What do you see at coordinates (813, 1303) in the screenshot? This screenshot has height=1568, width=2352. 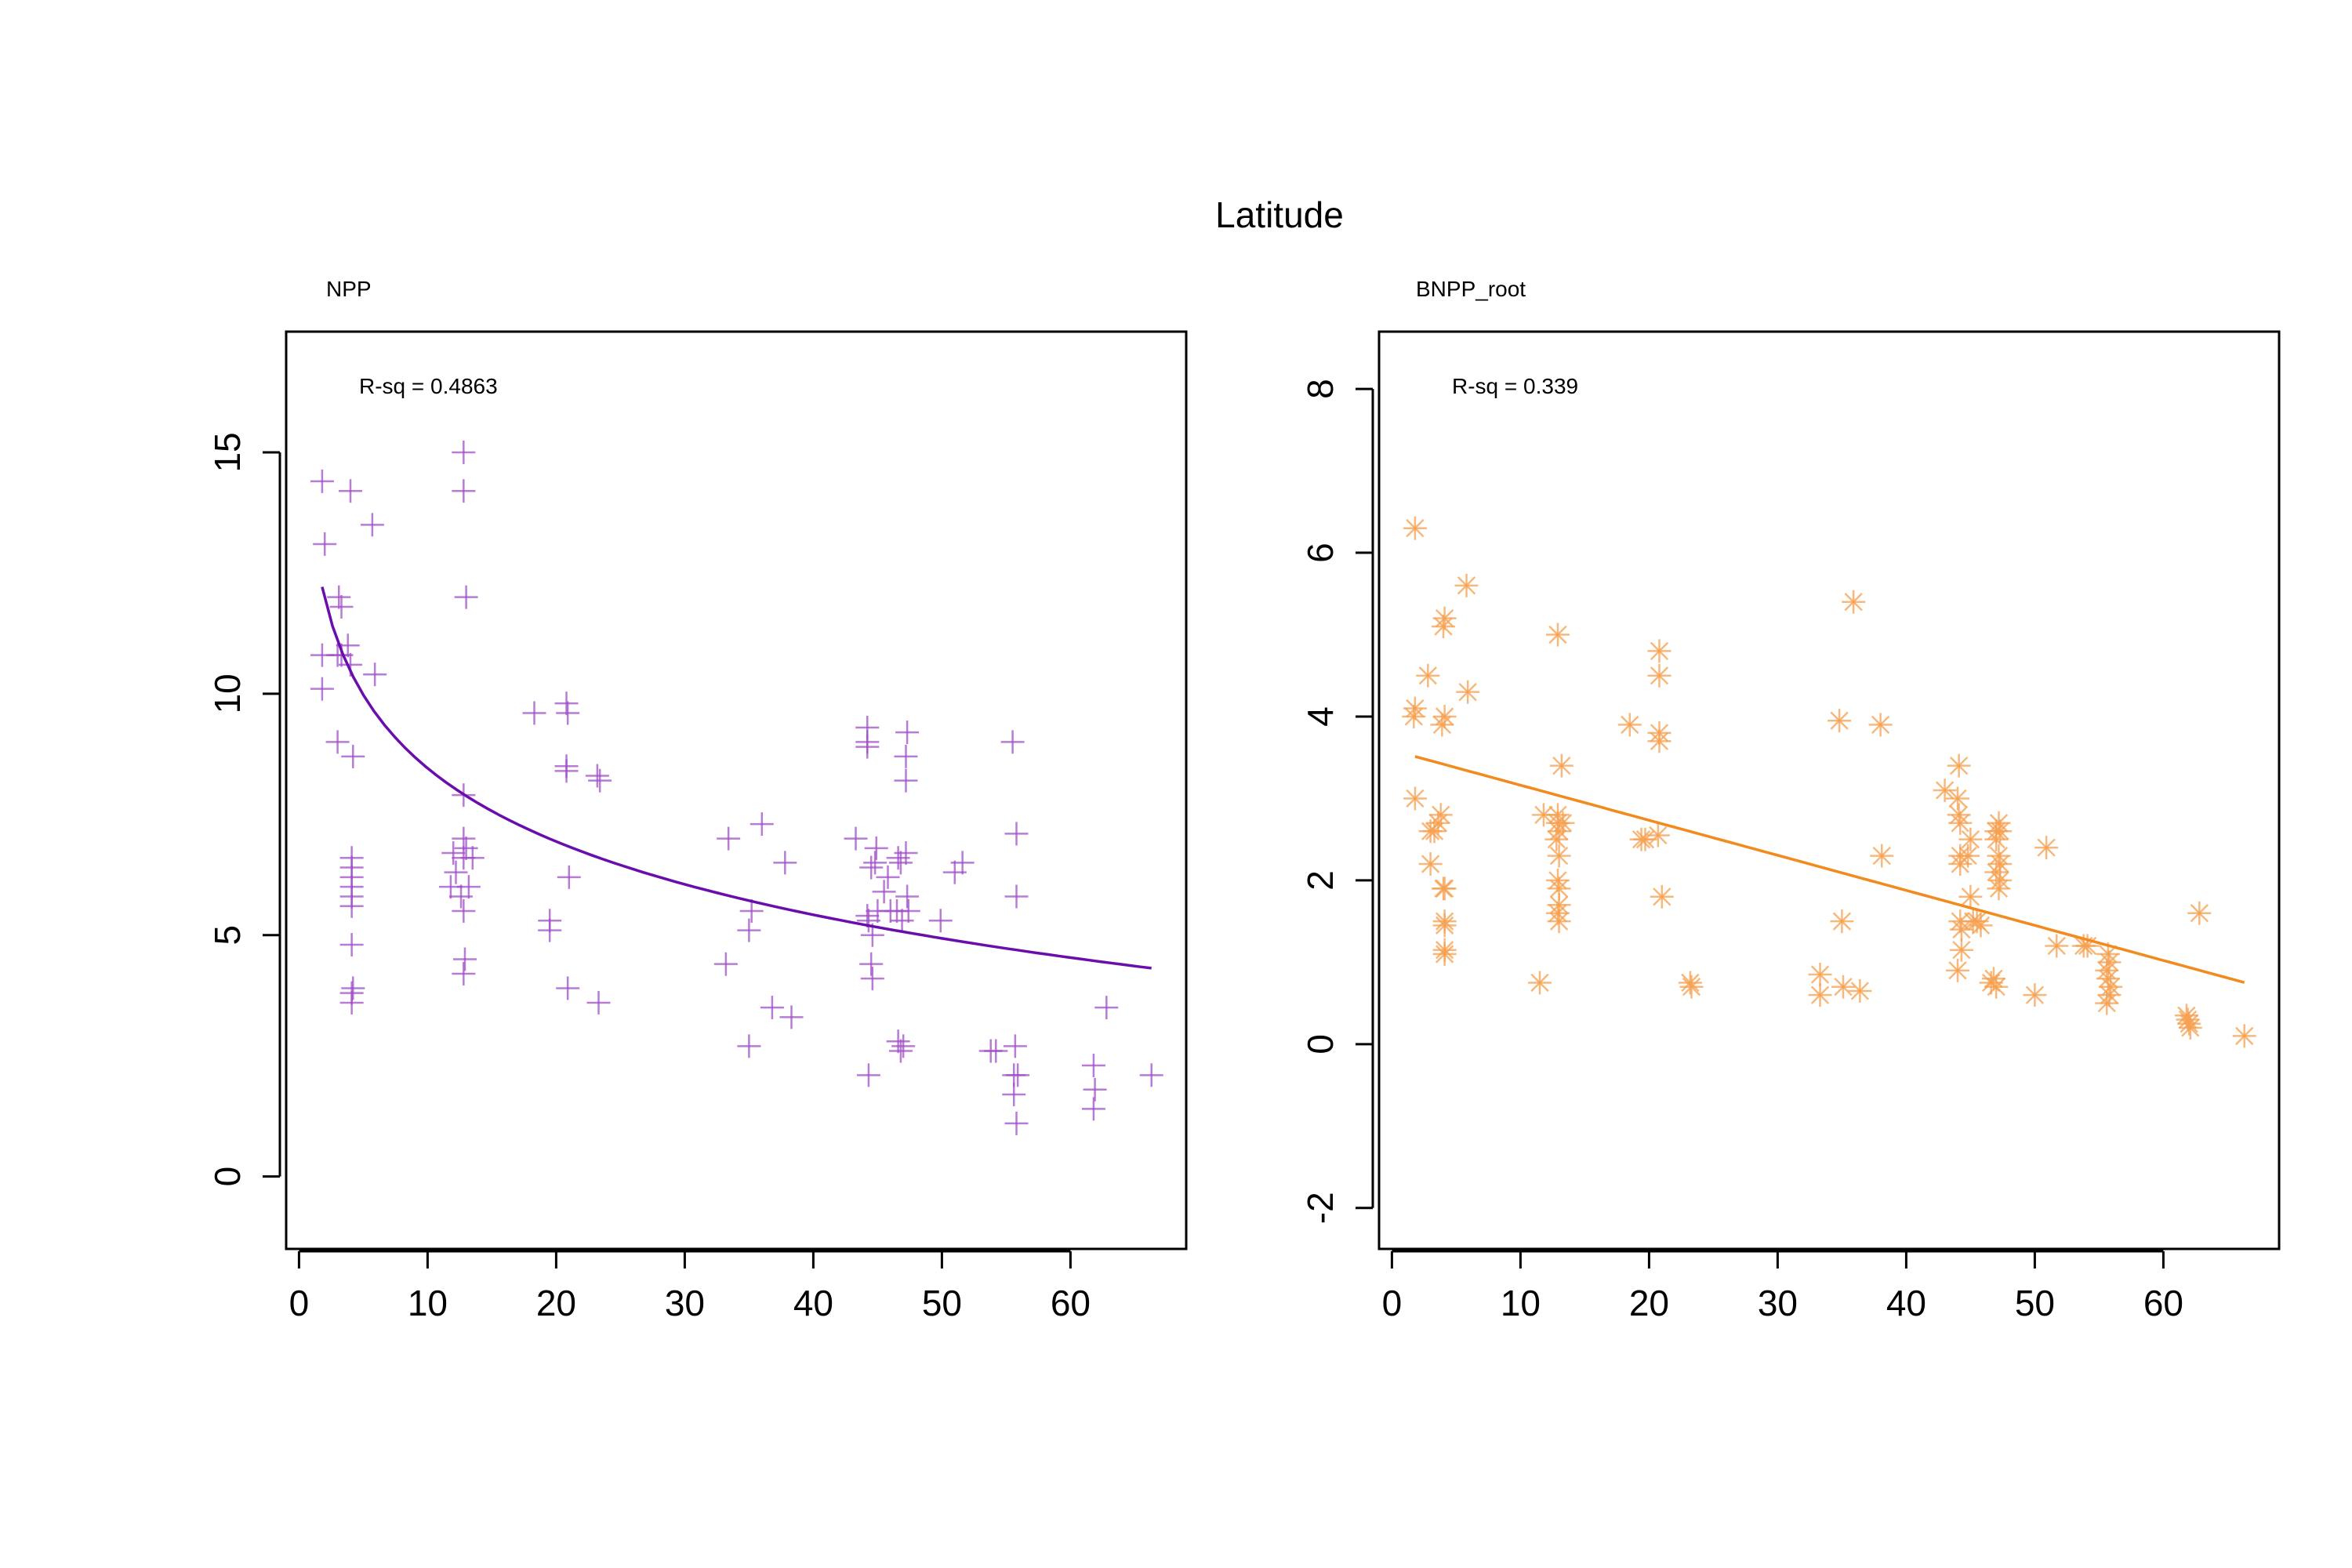 I see `npp-x-tick-label: 40` at bounding box center [813, 1303].